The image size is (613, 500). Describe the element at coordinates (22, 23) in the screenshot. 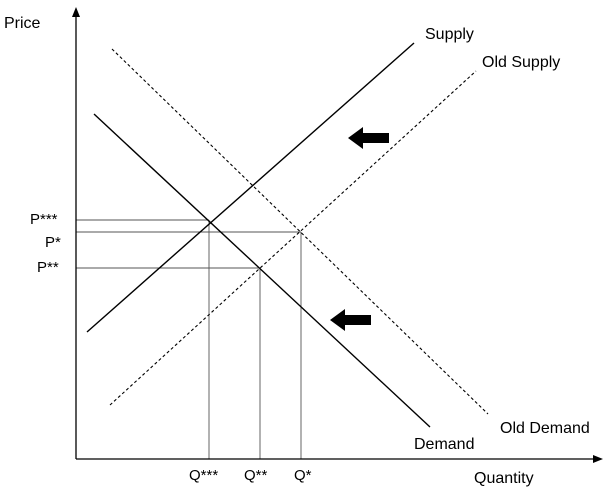

I see `y-axis-label: Price` at that location.